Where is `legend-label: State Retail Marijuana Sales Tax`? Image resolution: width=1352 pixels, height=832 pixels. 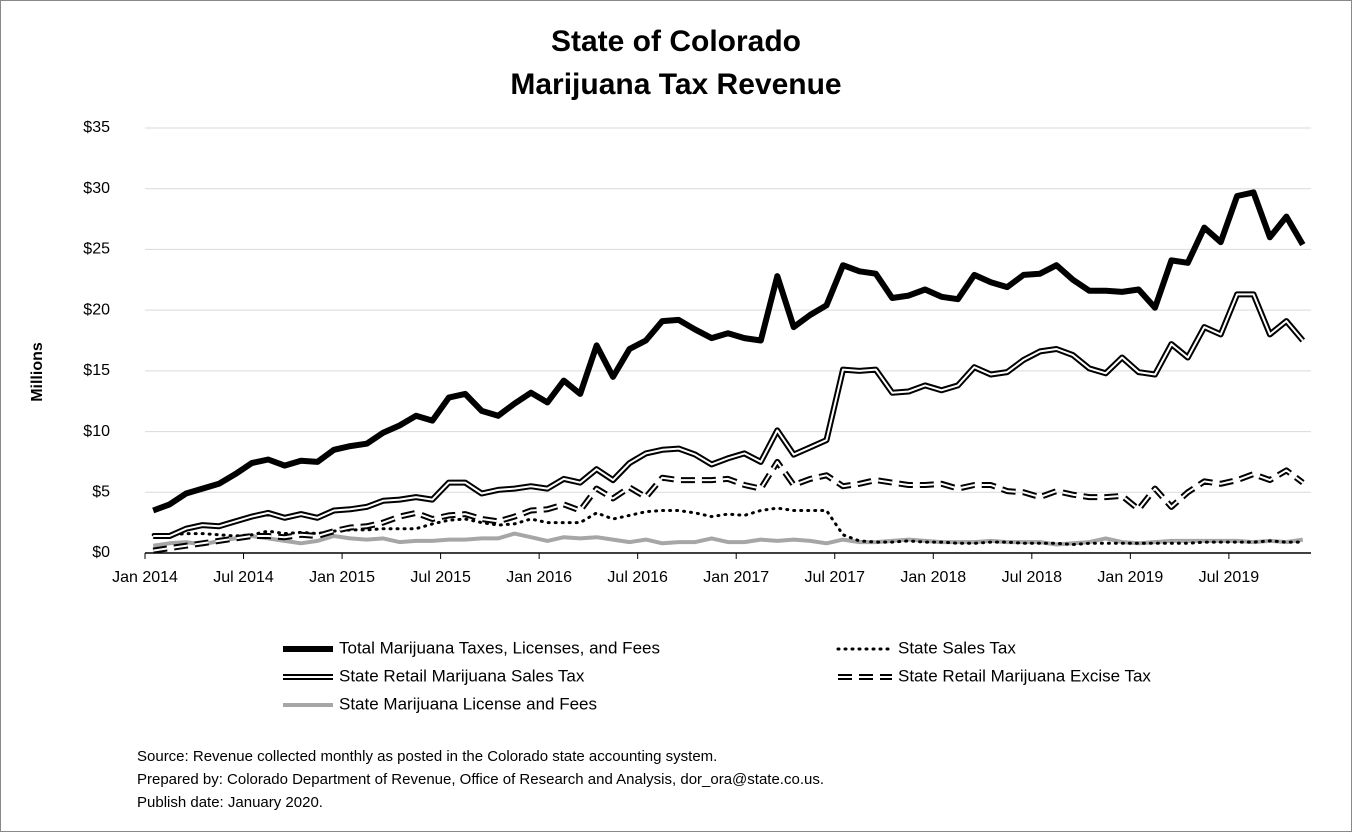 legend-label: State Retail Marijuana Sales Tax is located at coordinates (462, 675).